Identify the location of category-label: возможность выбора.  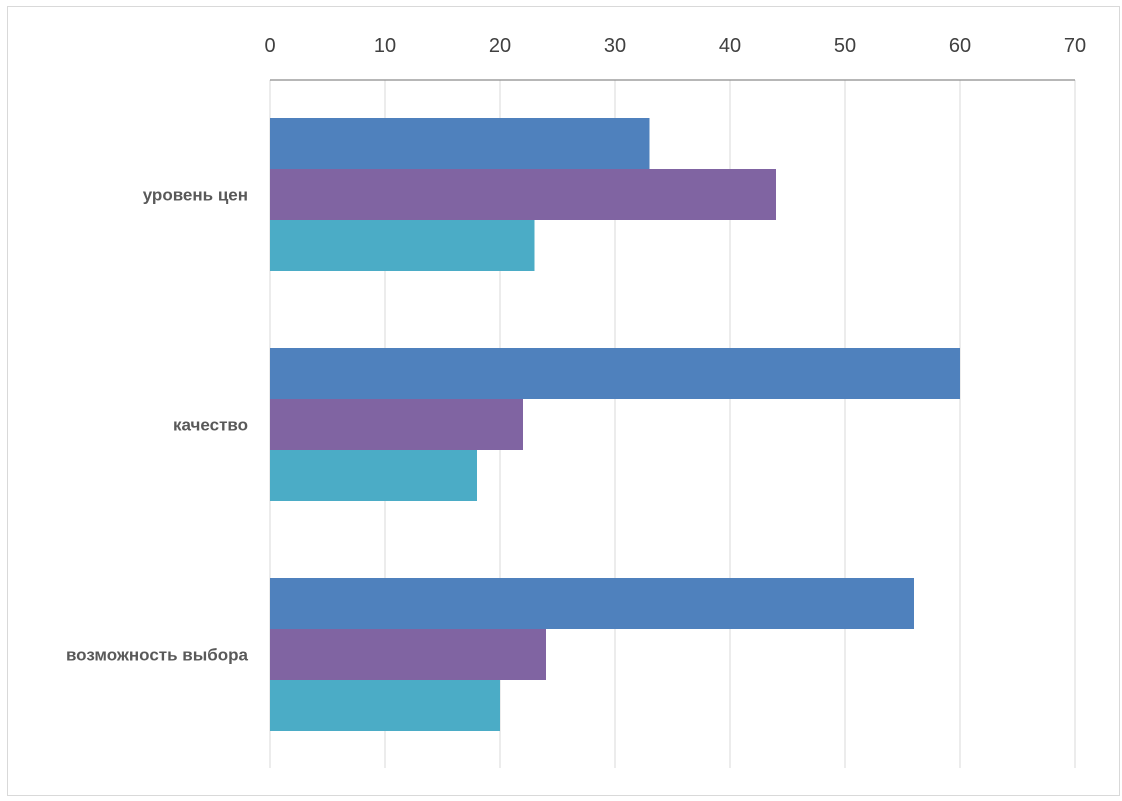
(157, 655).